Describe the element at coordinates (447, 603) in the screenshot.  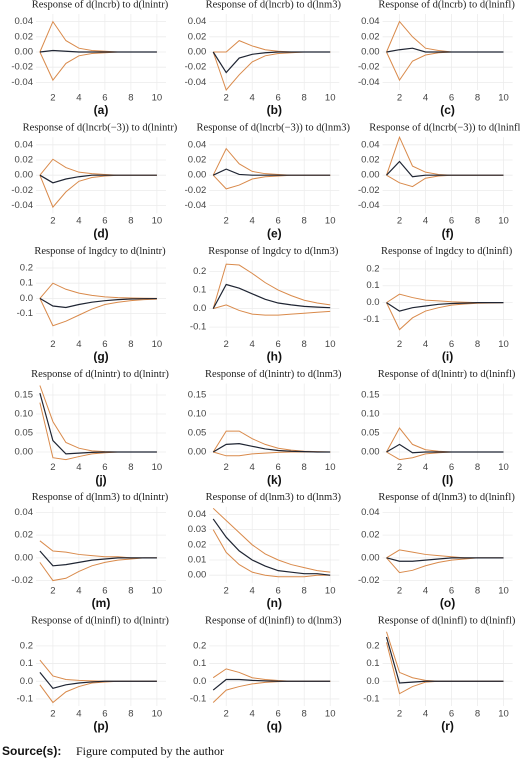
I see `panel-label: (o)` at that location.